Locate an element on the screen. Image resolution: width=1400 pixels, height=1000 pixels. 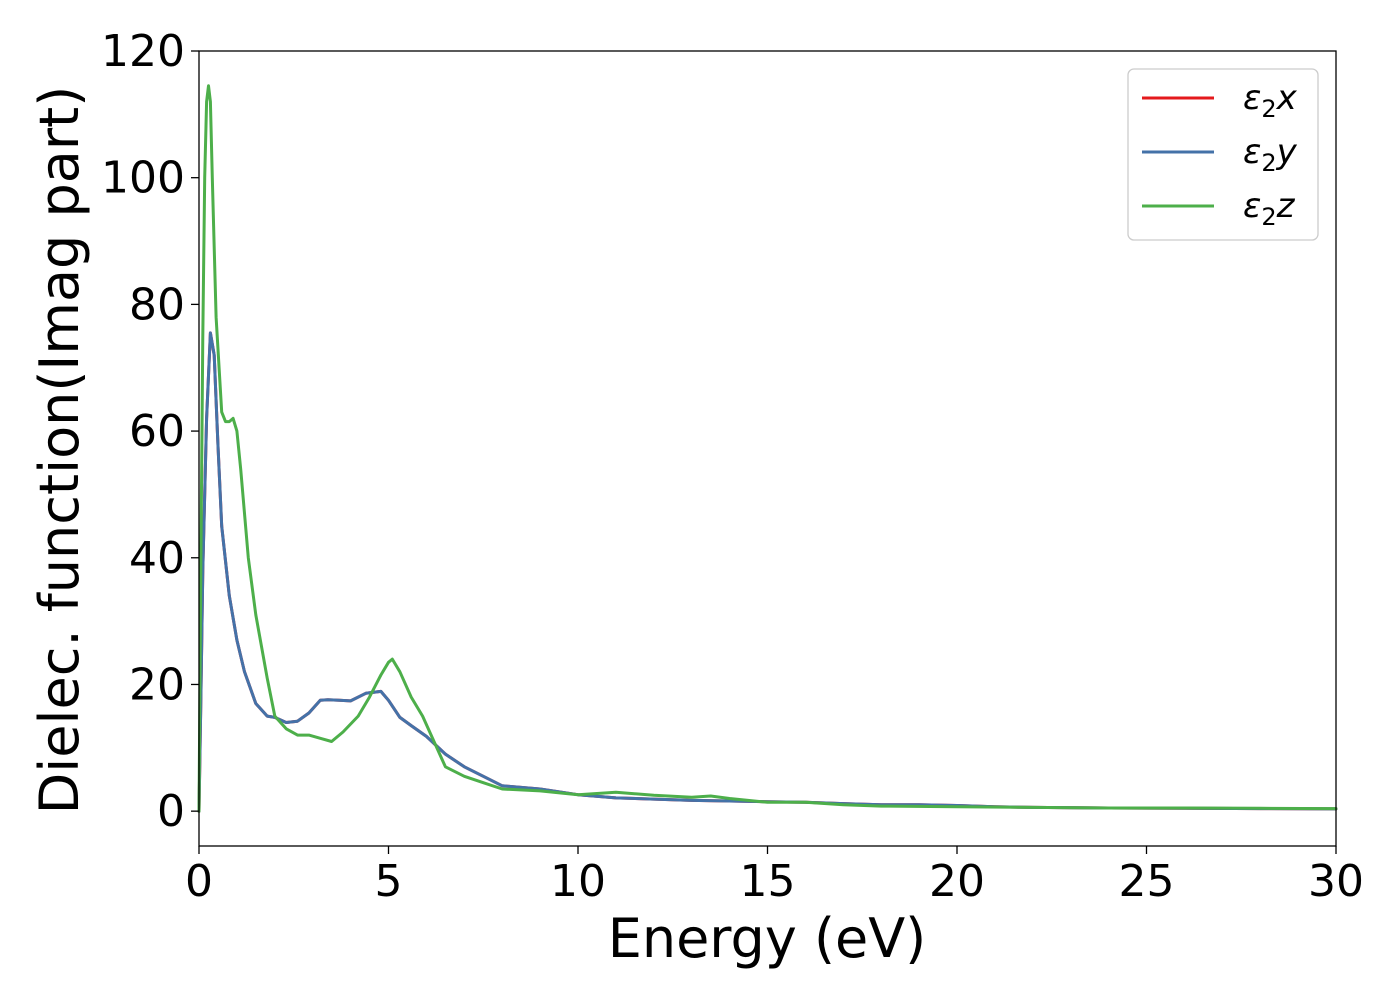
legend-label-y: ε2y is located at coordinates (1270, 154).